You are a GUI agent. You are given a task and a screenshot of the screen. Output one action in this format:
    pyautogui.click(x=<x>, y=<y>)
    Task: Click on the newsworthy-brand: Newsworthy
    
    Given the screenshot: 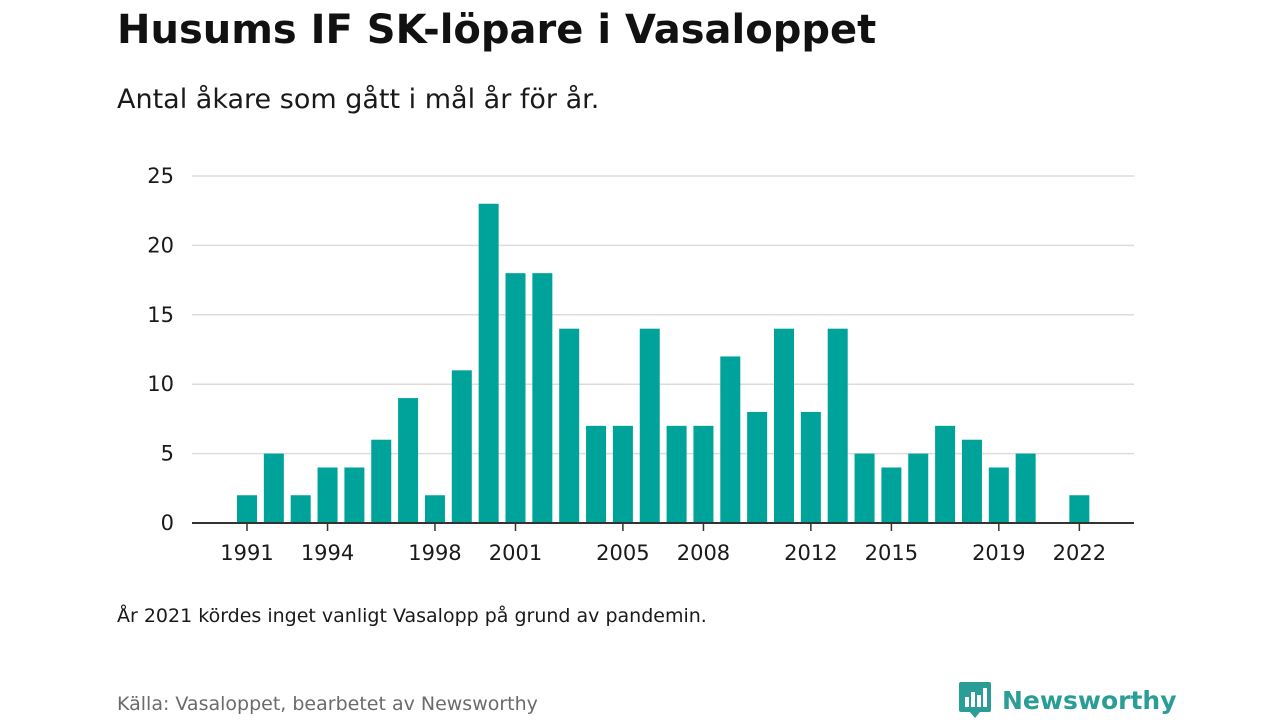 What is the action you would take?
    pyautogui.click(x=1067, y=700)
    